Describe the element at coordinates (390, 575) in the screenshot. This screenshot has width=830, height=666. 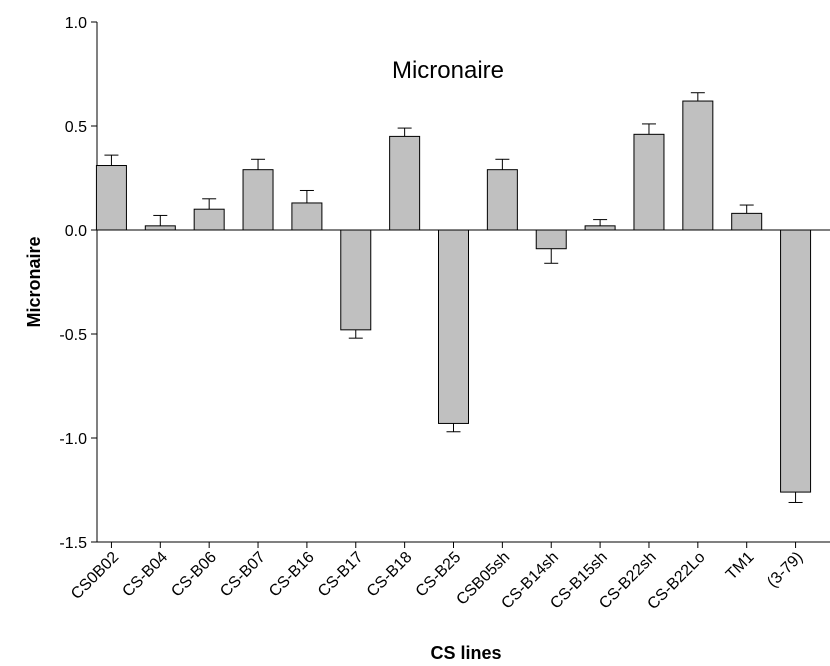
I see `x-tick-label: CS-B18` at that location.